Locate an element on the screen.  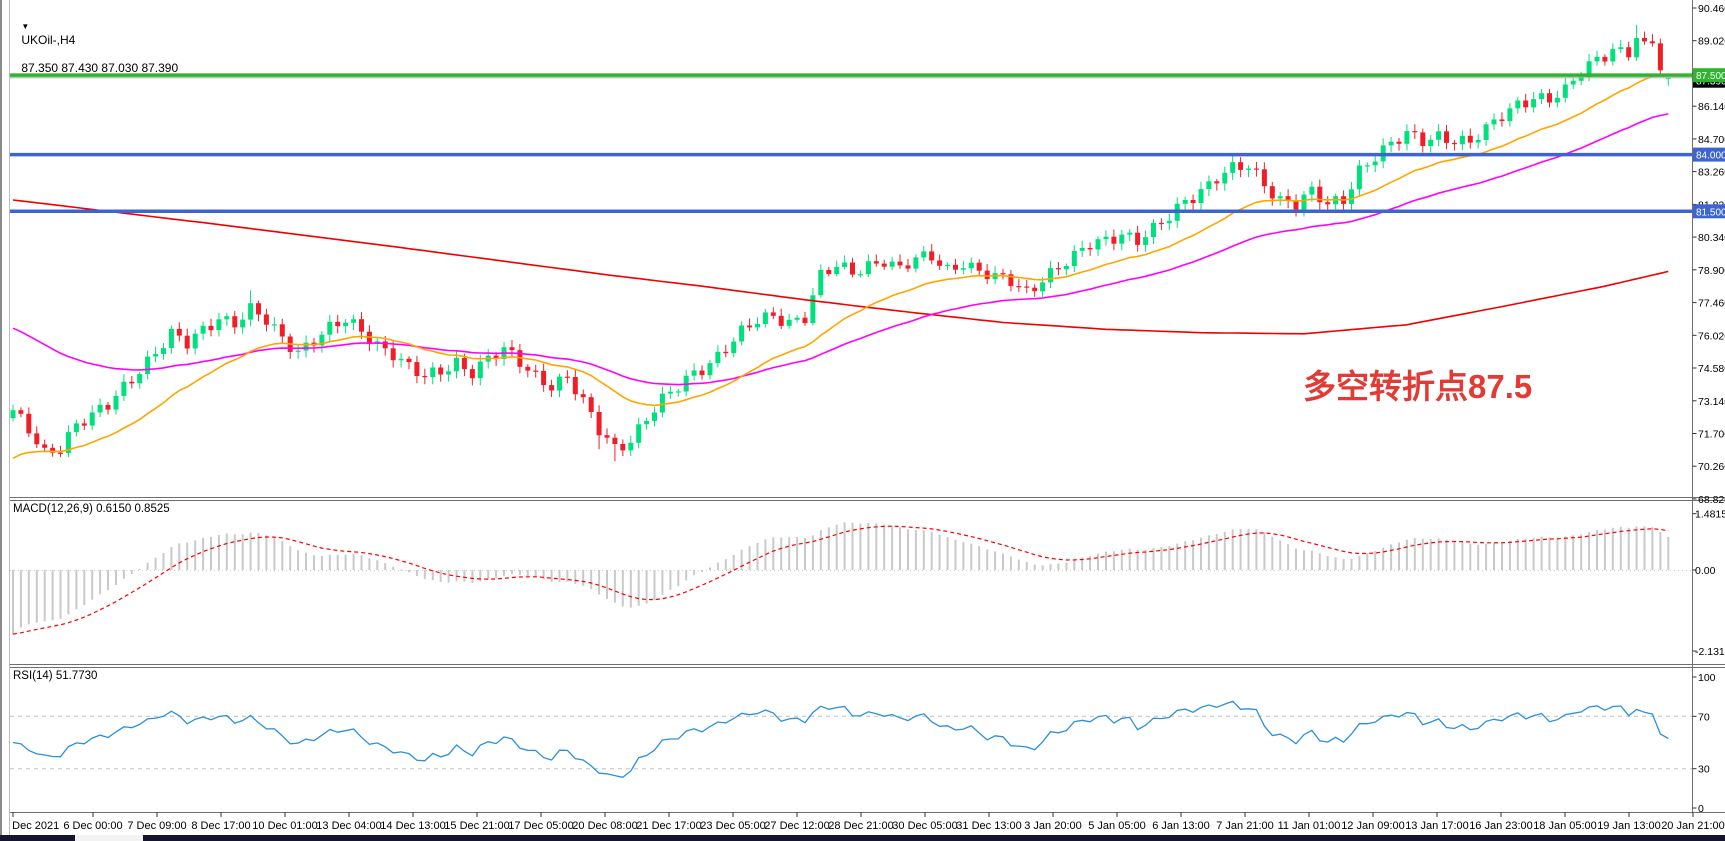
scrollbar-segment-right is located at coordinates (934, 838).